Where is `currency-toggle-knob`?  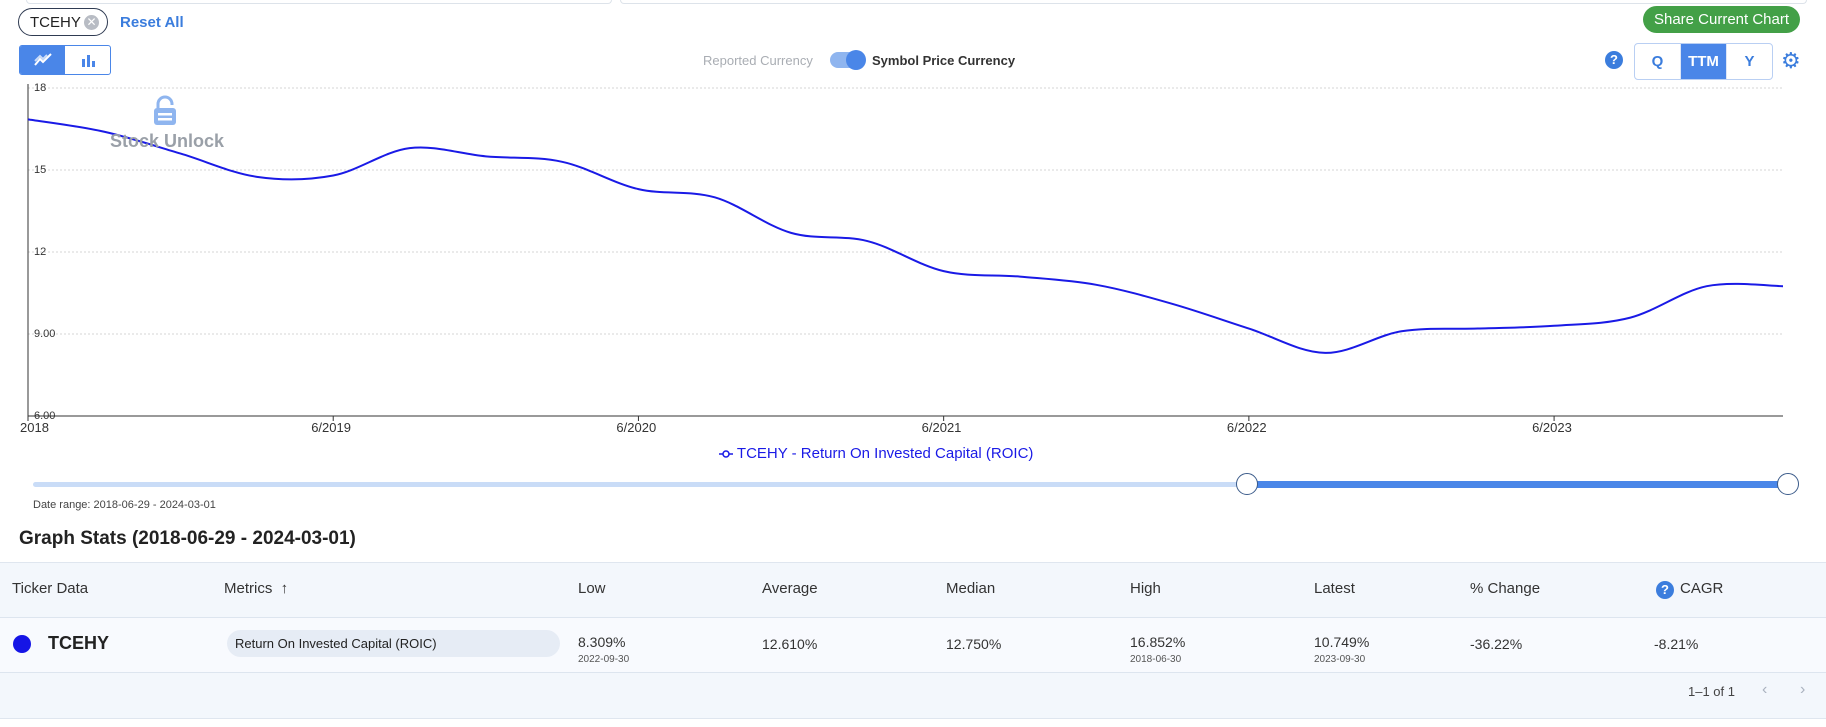 currency-toggle-knob is located at coordinates (856, 60).